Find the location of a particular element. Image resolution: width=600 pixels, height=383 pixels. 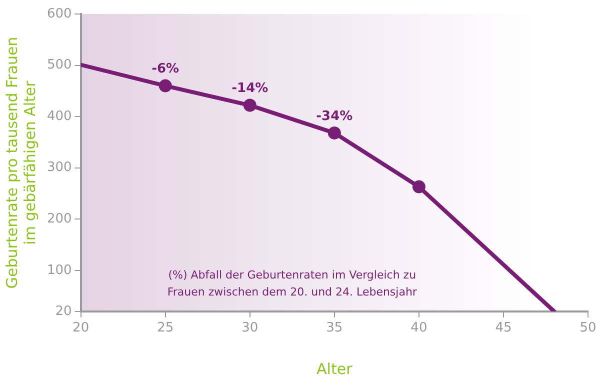

y-tick-label: 20 is located at coordinates (63, 311).